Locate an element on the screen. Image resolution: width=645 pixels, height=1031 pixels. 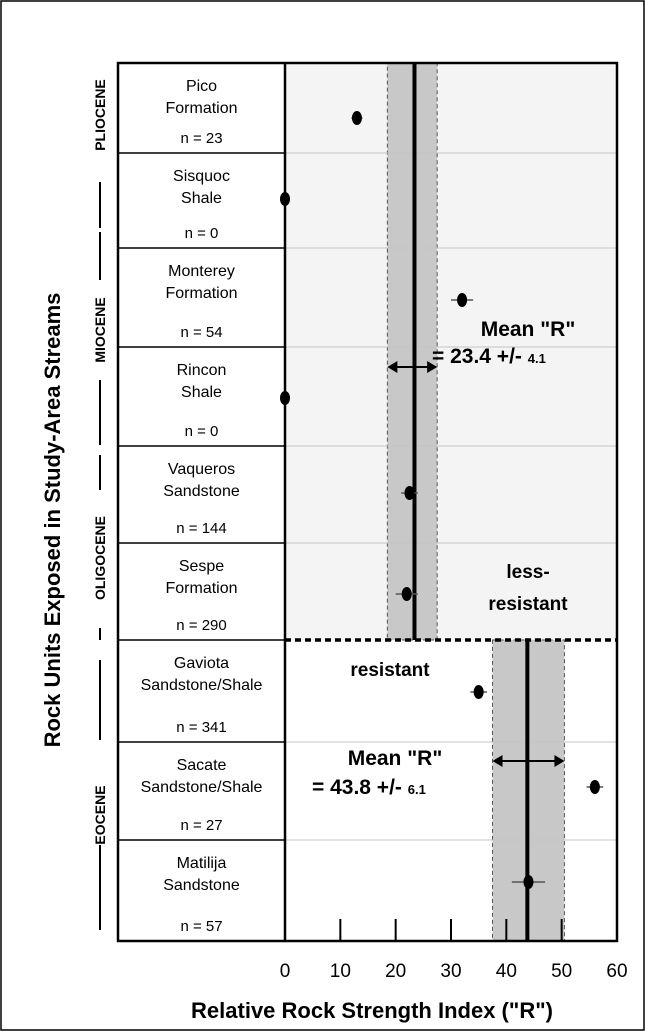
epoch-label: PLIOCENE is located at coordinates (100, 115).